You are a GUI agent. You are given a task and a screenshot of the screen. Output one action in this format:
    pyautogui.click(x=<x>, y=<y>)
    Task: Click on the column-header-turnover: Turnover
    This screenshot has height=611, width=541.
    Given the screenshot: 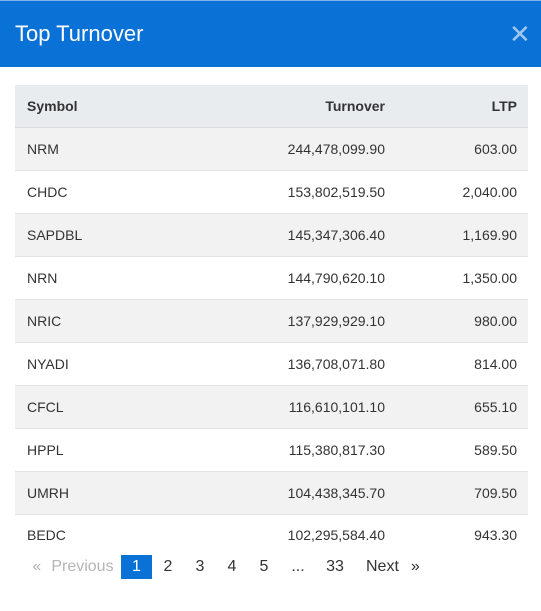 What is the action you would take?
    pyautogui.click(x=281, y=106)
    